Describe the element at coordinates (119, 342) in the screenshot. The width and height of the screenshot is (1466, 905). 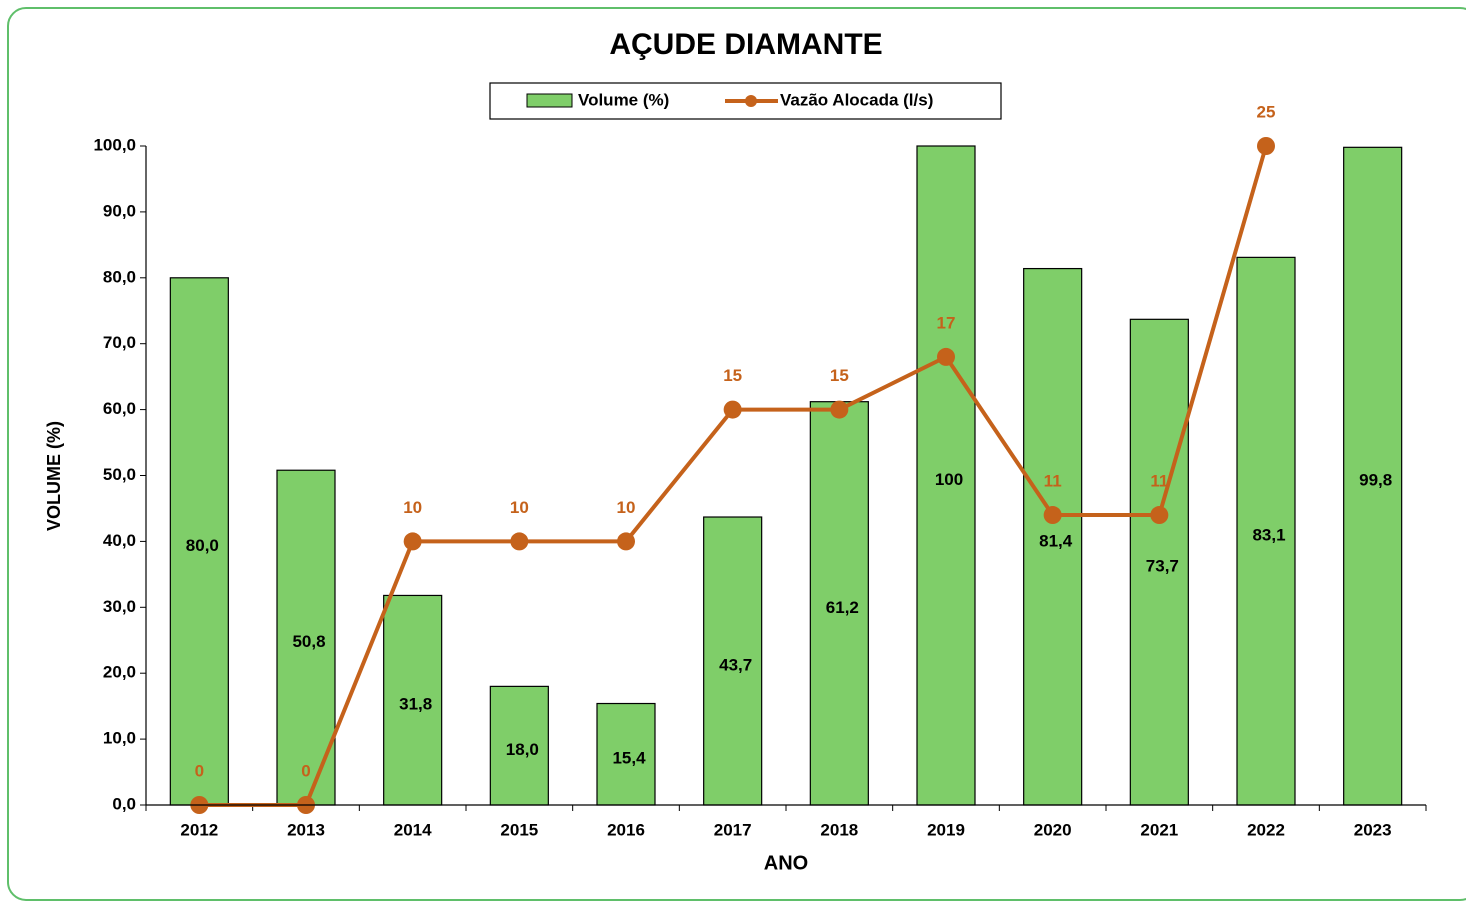
I see `y-tick-label: 70,0` at that location.